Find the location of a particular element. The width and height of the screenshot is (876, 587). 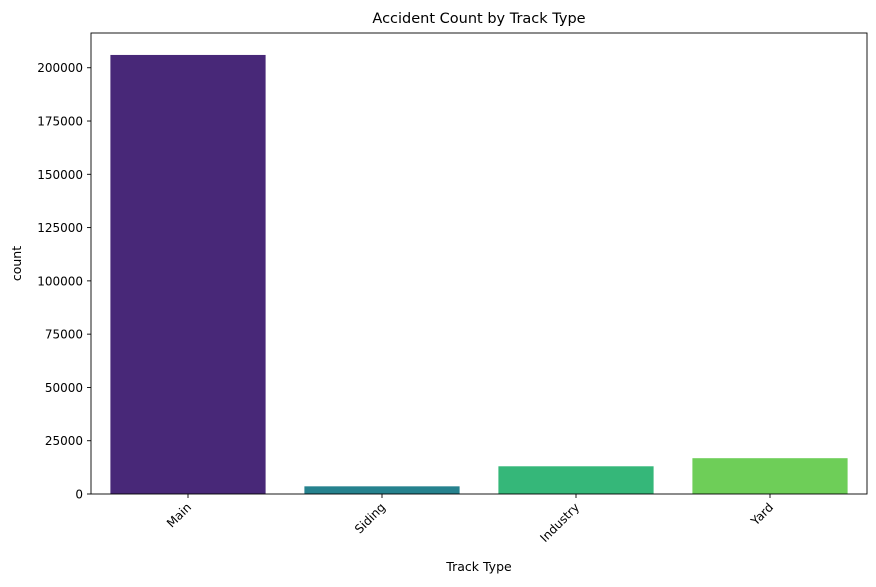

y-tick-label: 50000 is located at coordinates (64, 388).